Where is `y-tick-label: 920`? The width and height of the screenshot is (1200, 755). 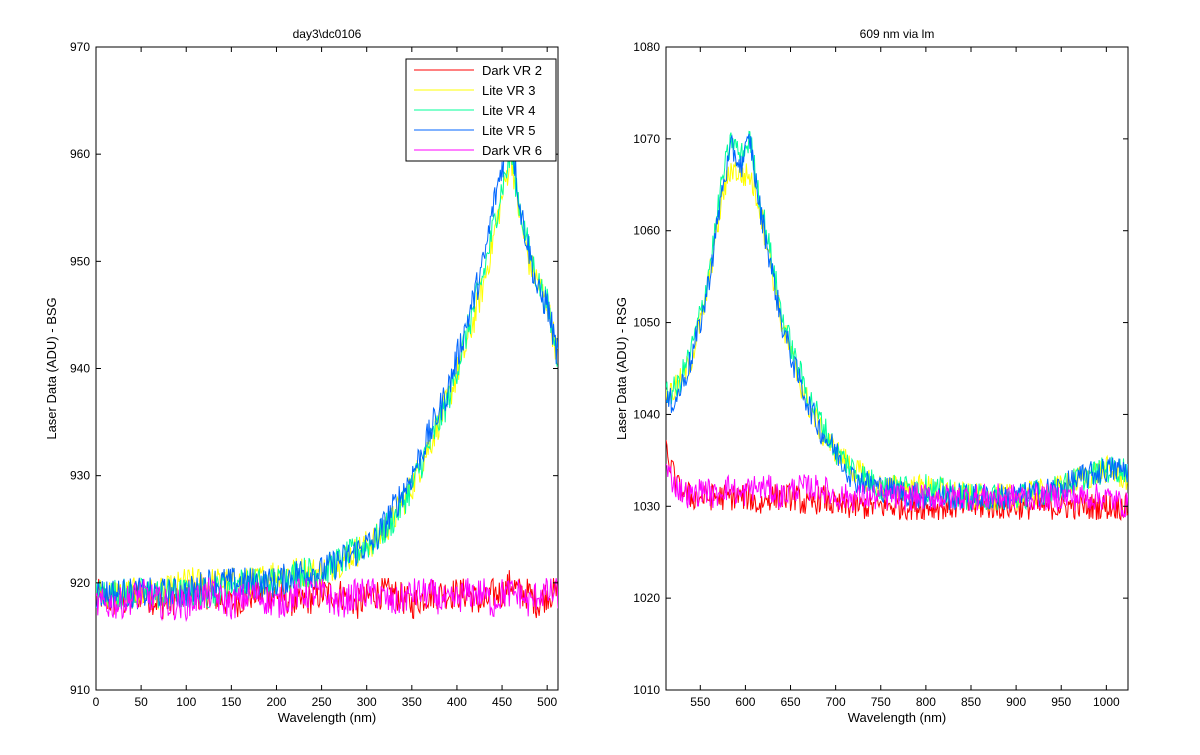 y-tick-label: 920 is located at coordinates (80, 583).